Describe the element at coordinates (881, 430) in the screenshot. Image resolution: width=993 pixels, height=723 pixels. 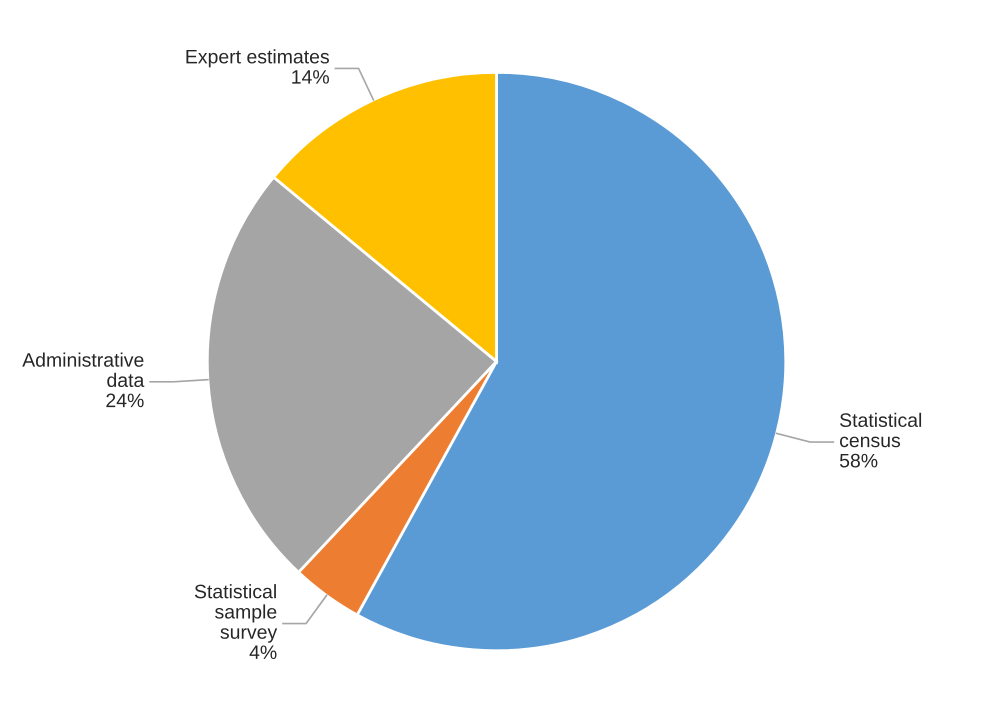
I see `slice-label: Statistical census` at that location.